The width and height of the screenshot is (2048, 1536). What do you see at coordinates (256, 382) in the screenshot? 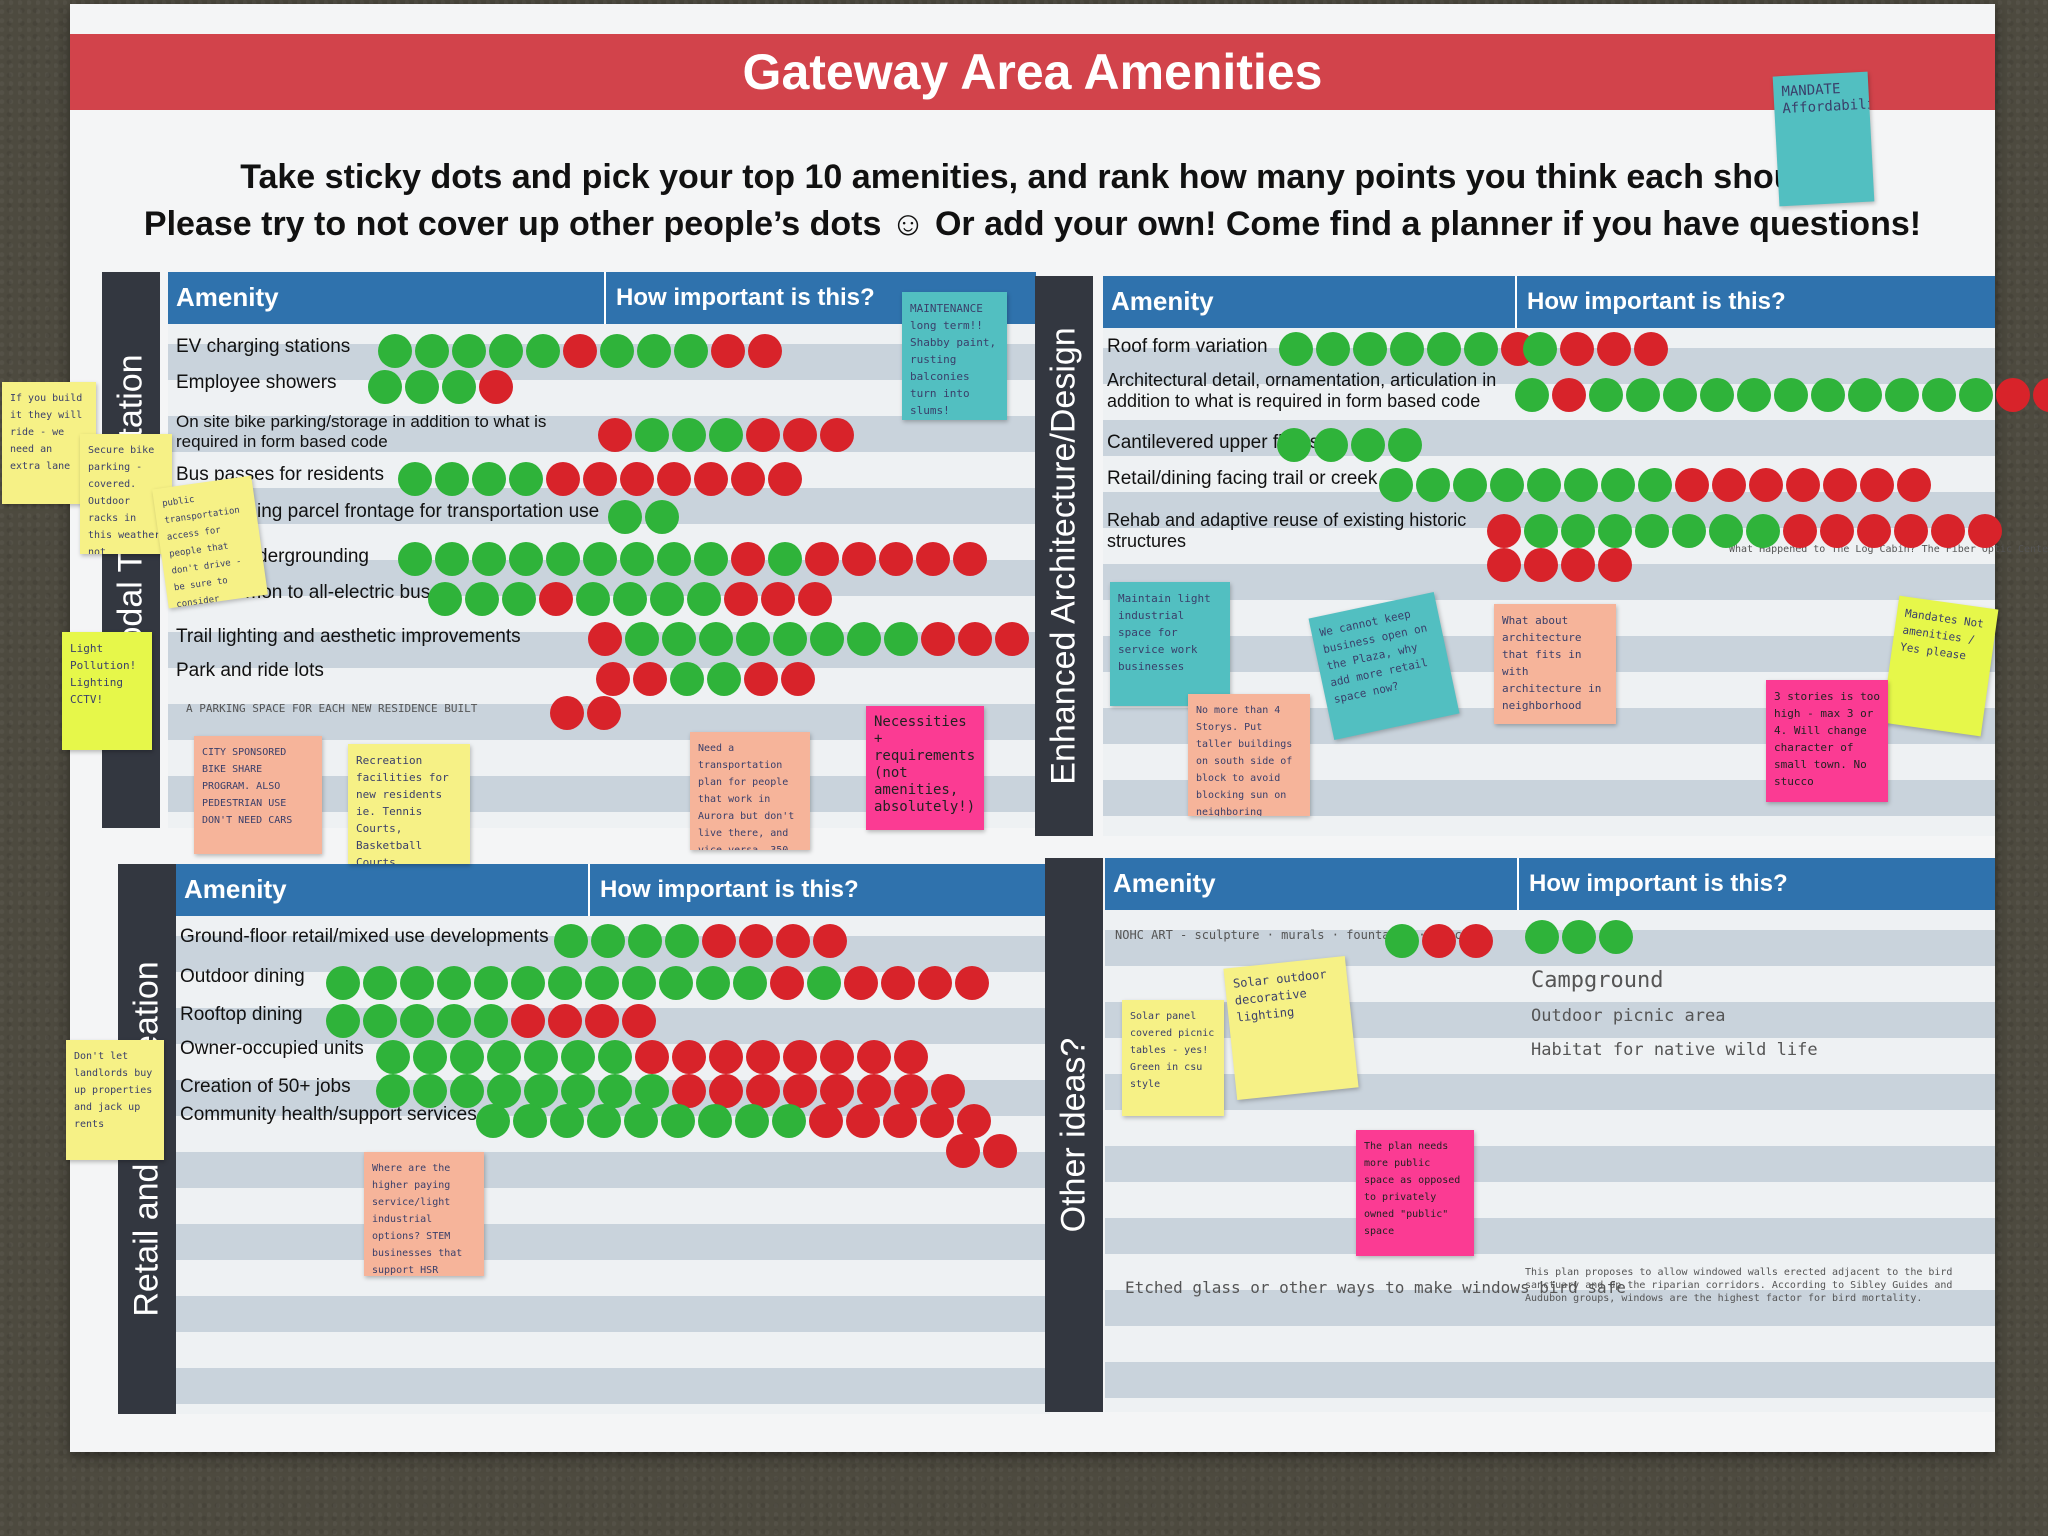
I see `row-employee-showers: Employee showers` at bounding box center [256, 382].